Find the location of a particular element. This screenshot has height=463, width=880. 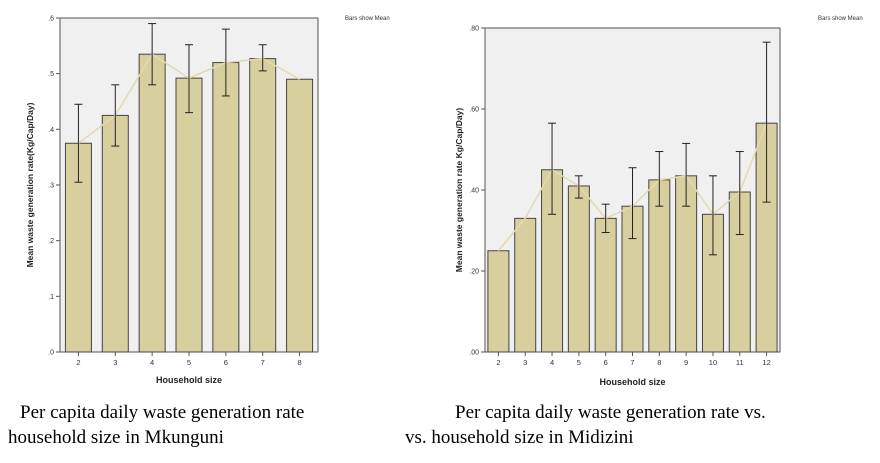

chart2-y-tick-label: .40 is located at coordinates (474, 191).